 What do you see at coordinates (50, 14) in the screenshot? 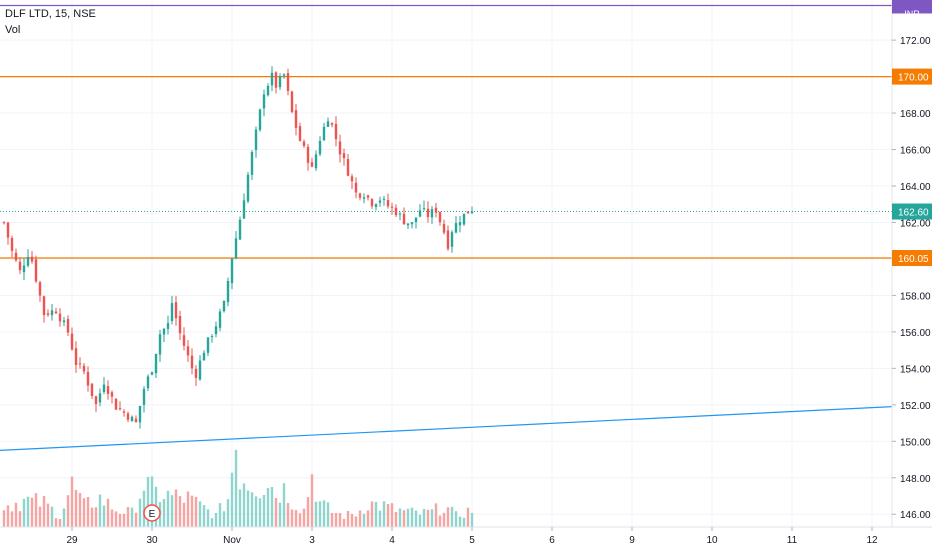
I see `symbol-title: DLF LTD, 15, NSE` at bounding box center [50, 14].